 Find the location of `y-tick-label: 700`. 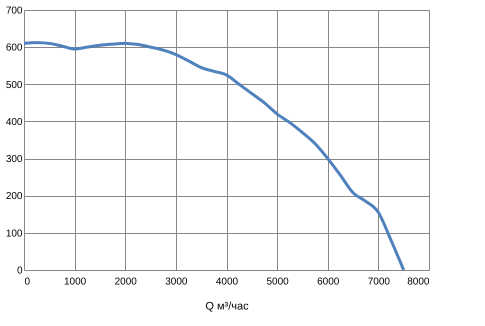

y-tick-label: 700 is located at coordinates (14, 11).